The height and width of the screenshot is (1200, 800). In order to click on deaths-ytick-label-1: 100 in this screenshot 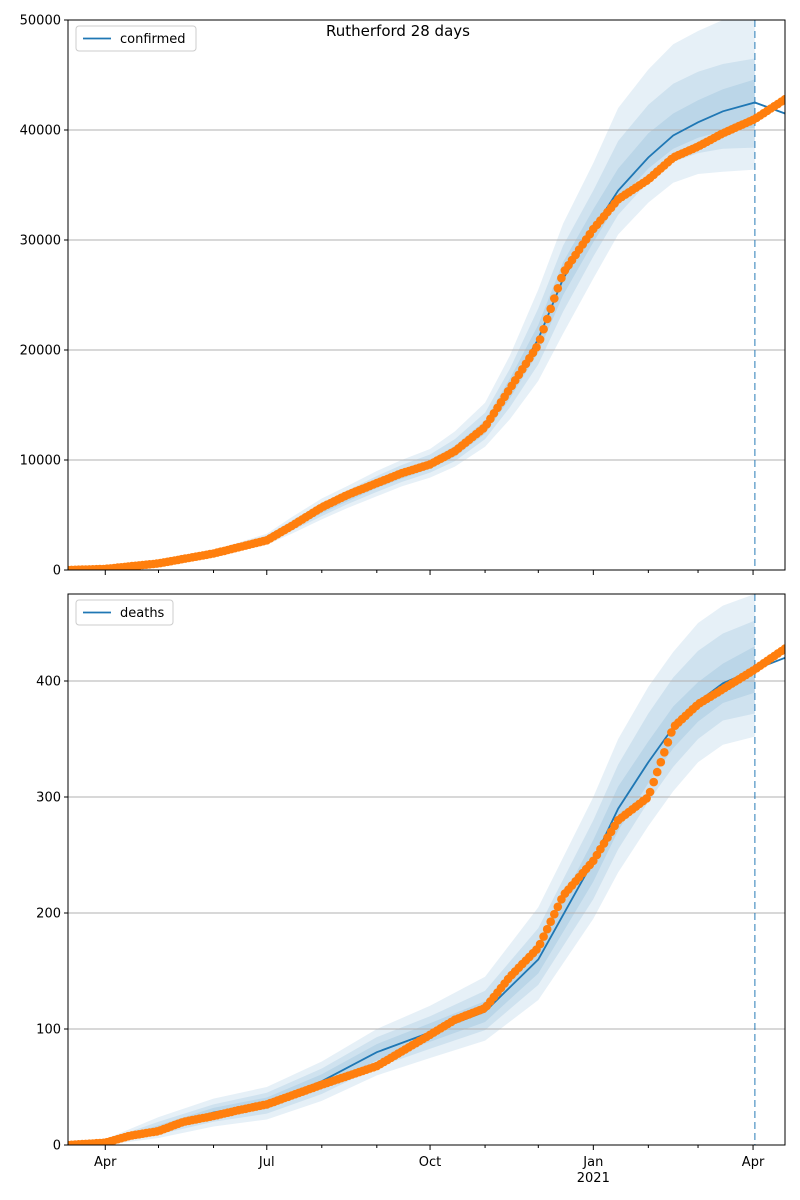, I will do `click(48, 1030)`.